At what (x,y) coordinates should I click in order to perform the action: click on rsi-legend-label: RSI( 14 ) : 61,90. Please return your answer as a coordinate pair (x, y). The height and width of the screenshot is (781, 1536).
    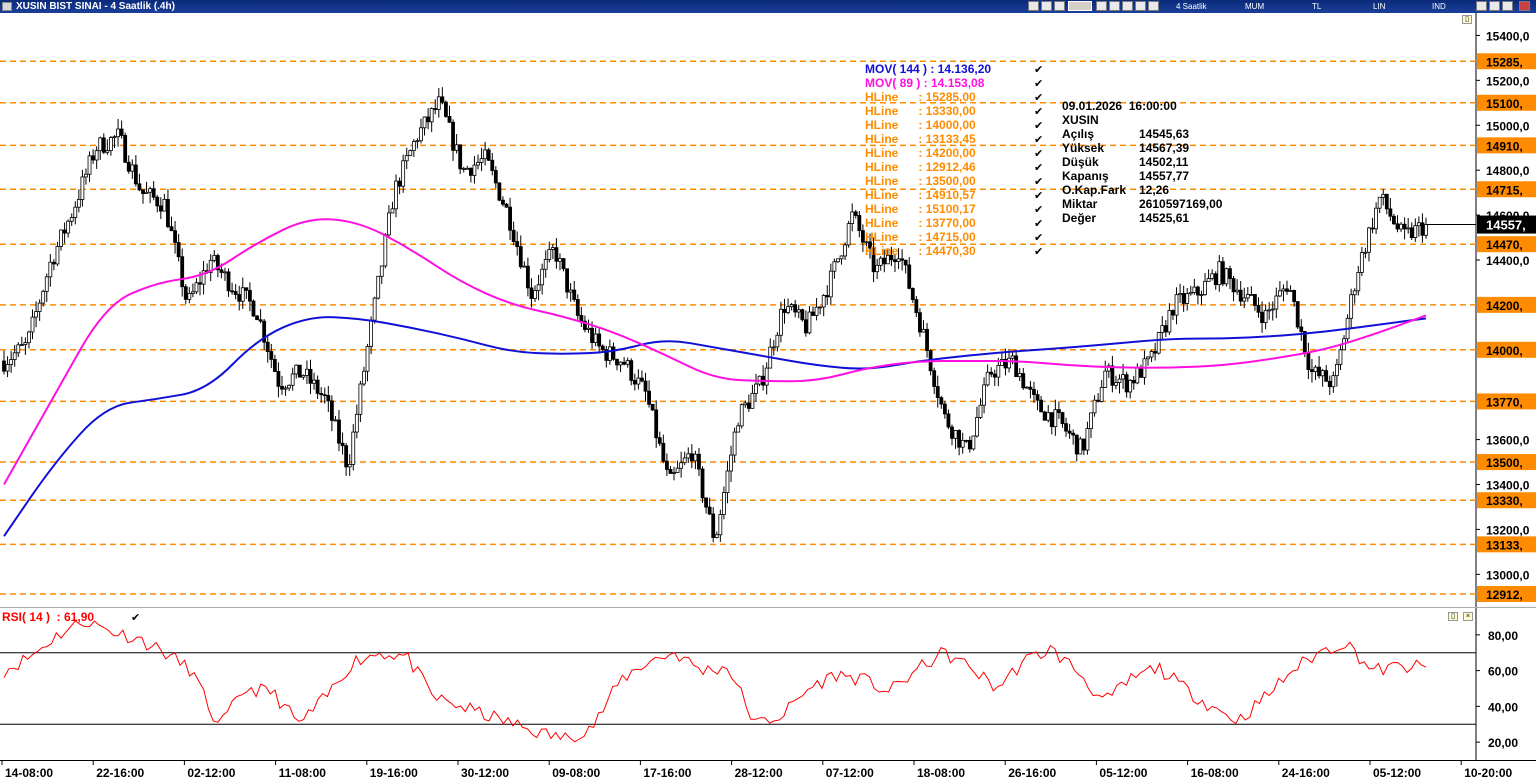
    Looking at the image, I should click on (48, 617).